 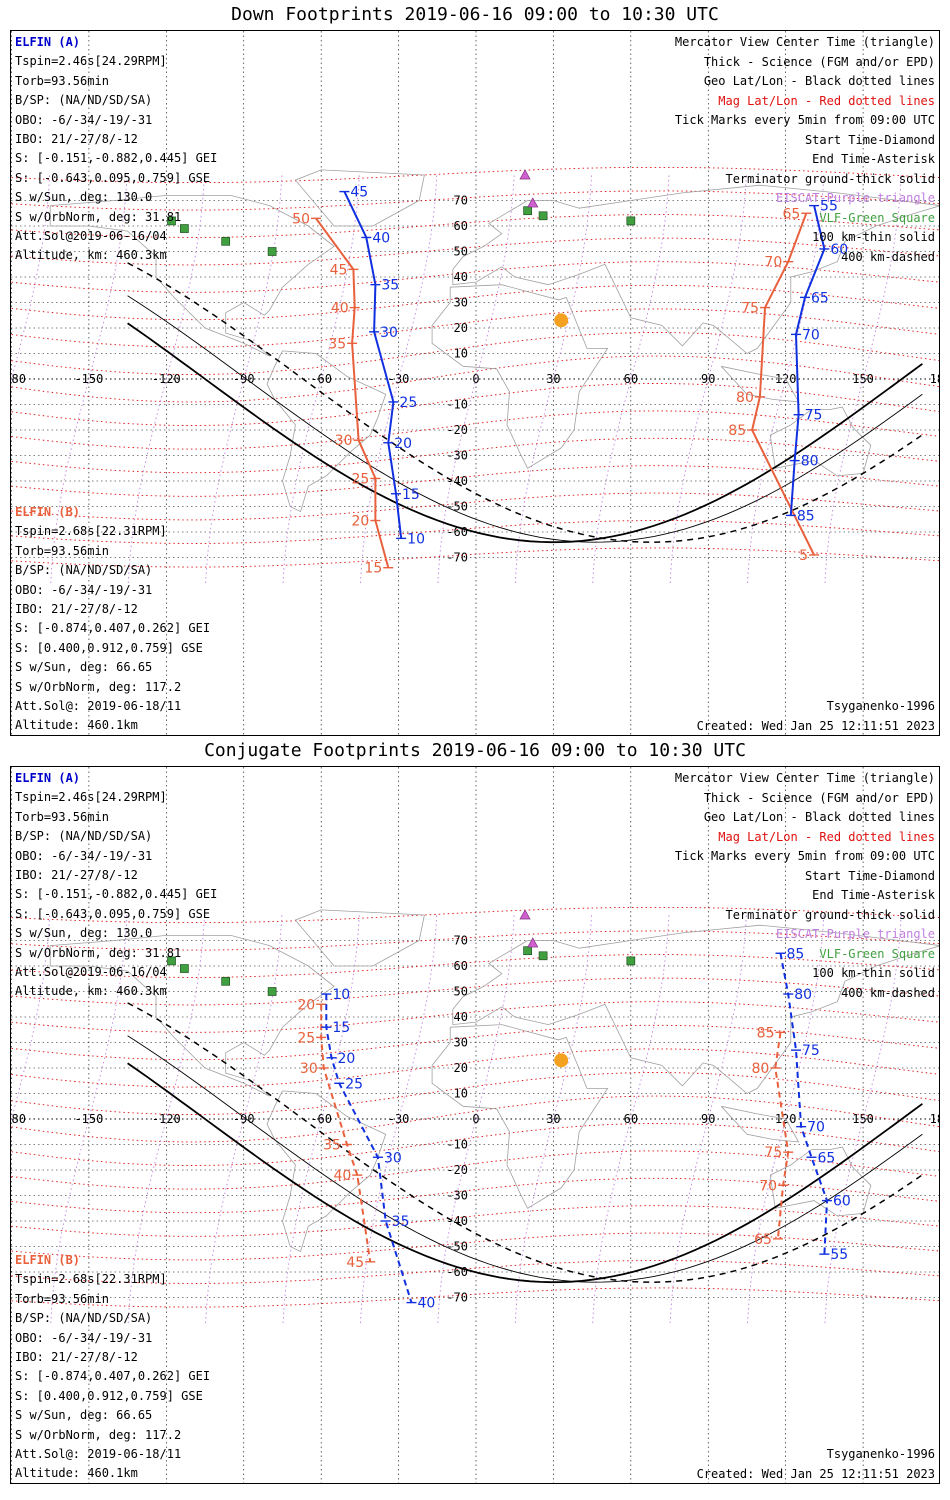 What do you see at coordinates (873, 159) in the screenshot?
I see `legend-item: End Time-Asterisk` at bounding box center [873, 159].